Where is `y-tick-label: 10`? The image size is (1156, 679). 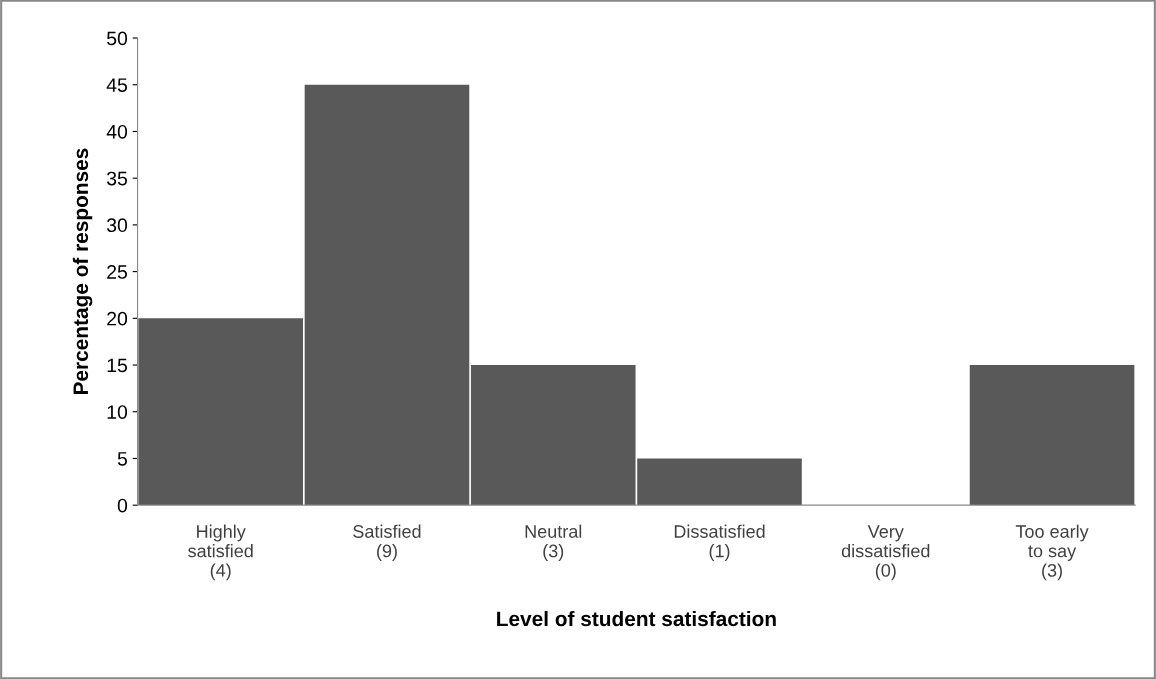 y-tick-label: 10 is located at coordinates (117, 412).